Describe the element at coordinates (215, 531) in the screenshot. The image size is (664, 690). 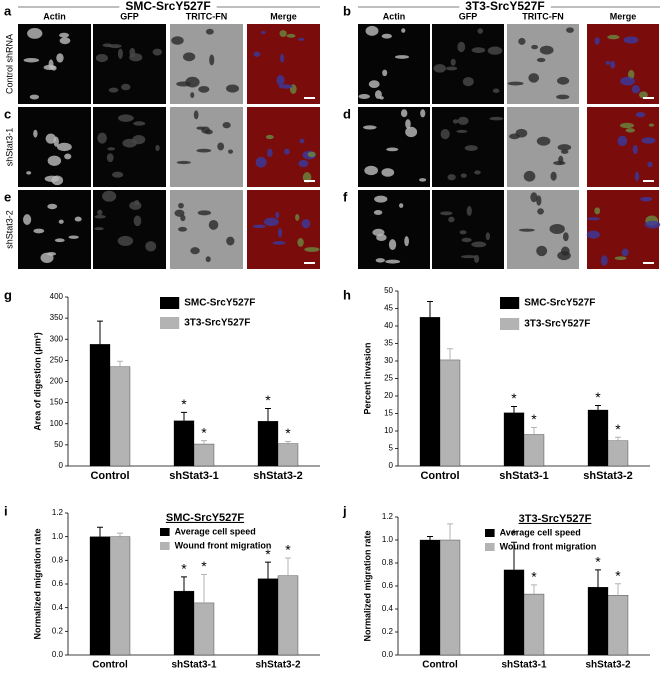
I see `legend-label: Average cell speed` at that location.